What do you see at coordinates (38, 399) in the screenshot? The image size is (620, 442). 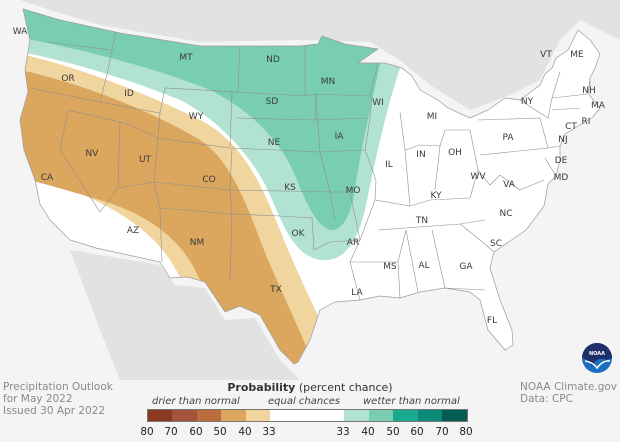 I see `caption-period: for May 2022` at bounding box center [38, 399].